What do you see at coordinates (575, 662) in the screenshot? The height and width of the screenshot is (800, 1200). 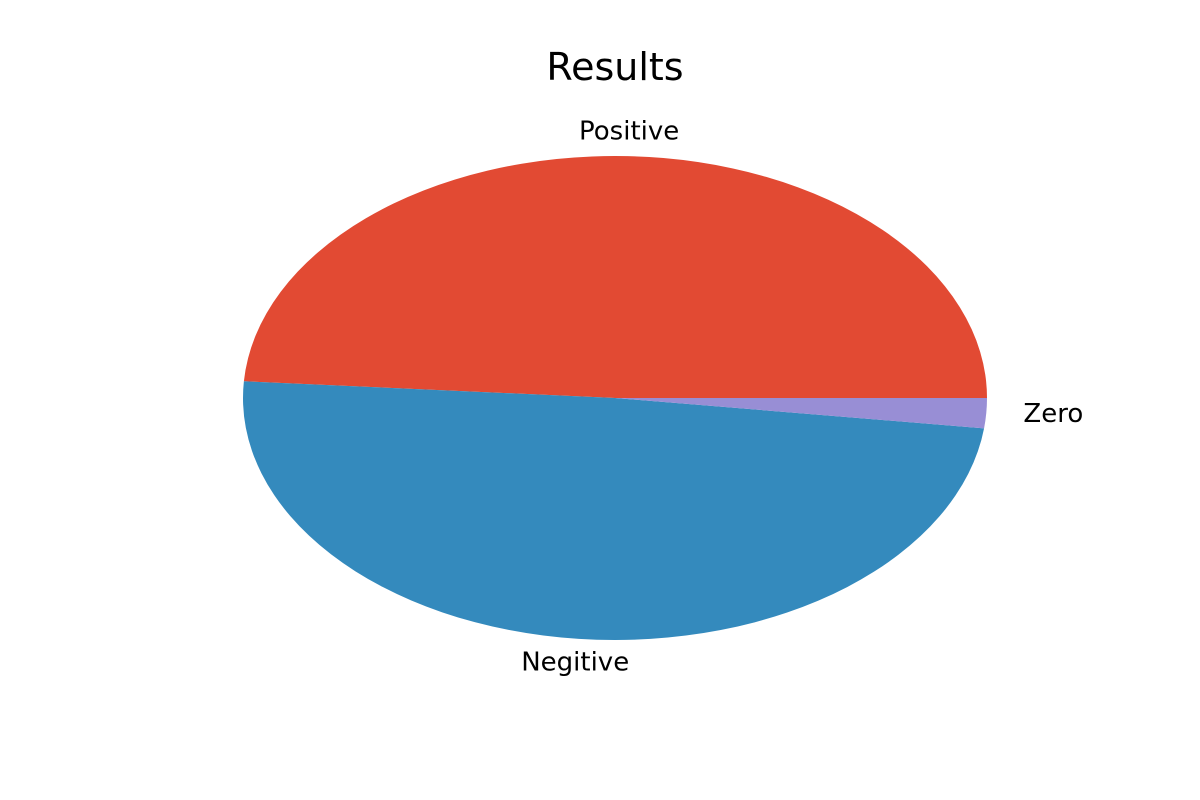 I see `pie-label-negitive: Negitive` at bounding box center [575, 662].